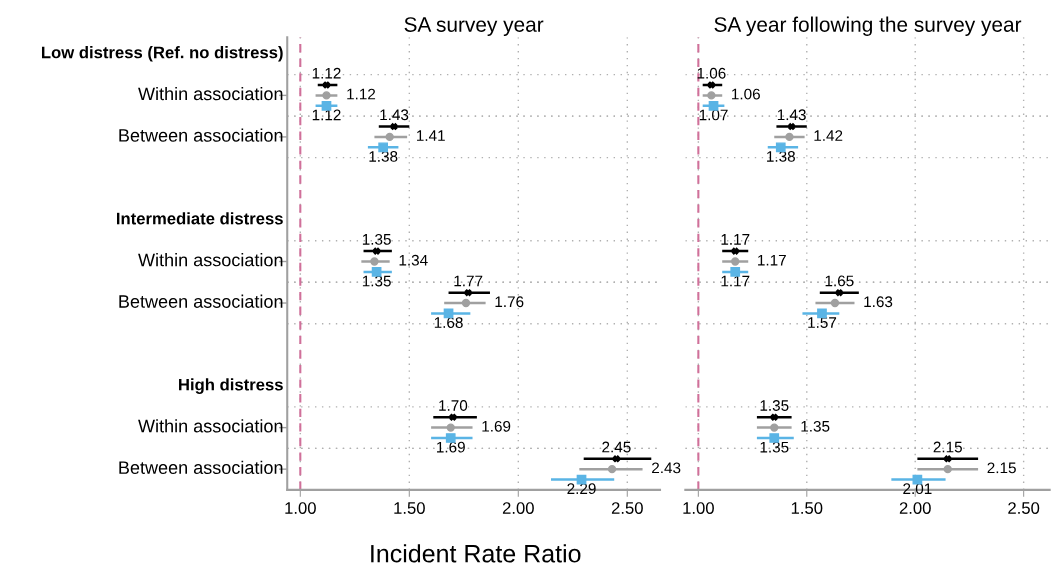  What do you see at coordinates (878, 302) in the screenshot?
I see `data-label: 1.63` at bounding box center [878, 302].